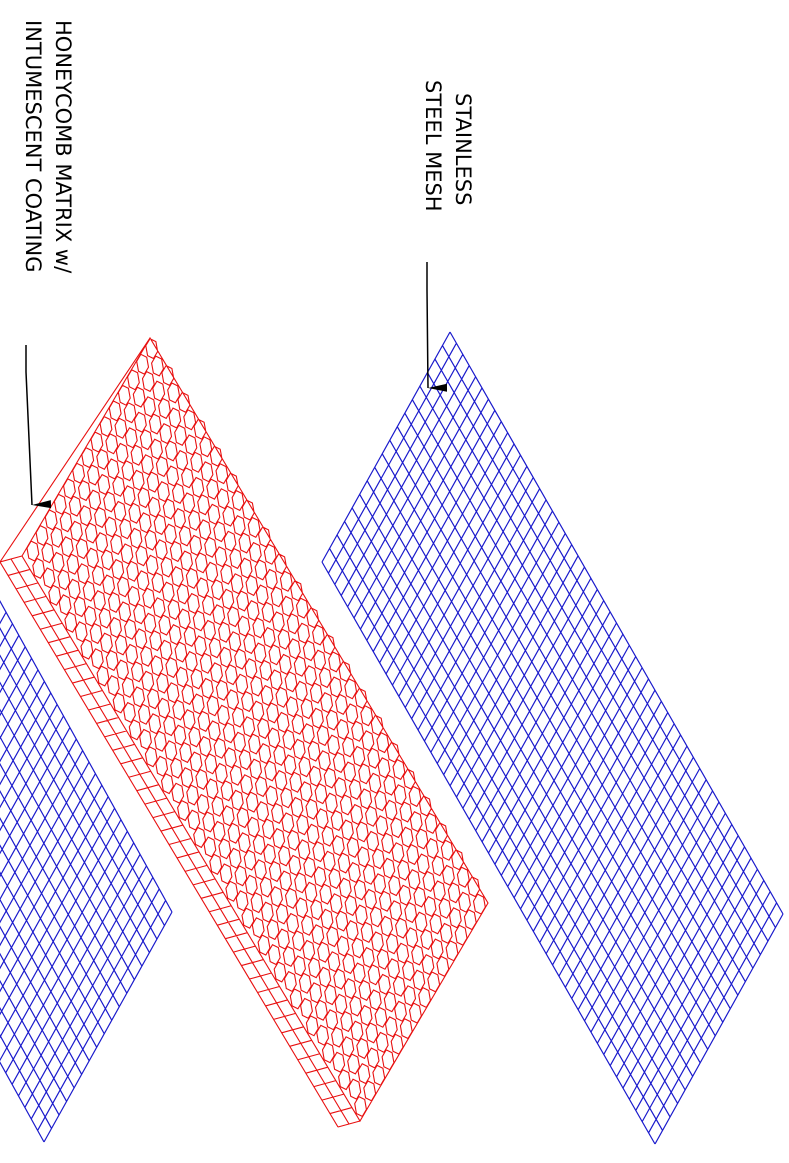 Image resolution: width=789 pixels, height=1163 pixels. I want to click on label-line: STEEL MESH, so click(433, 146).